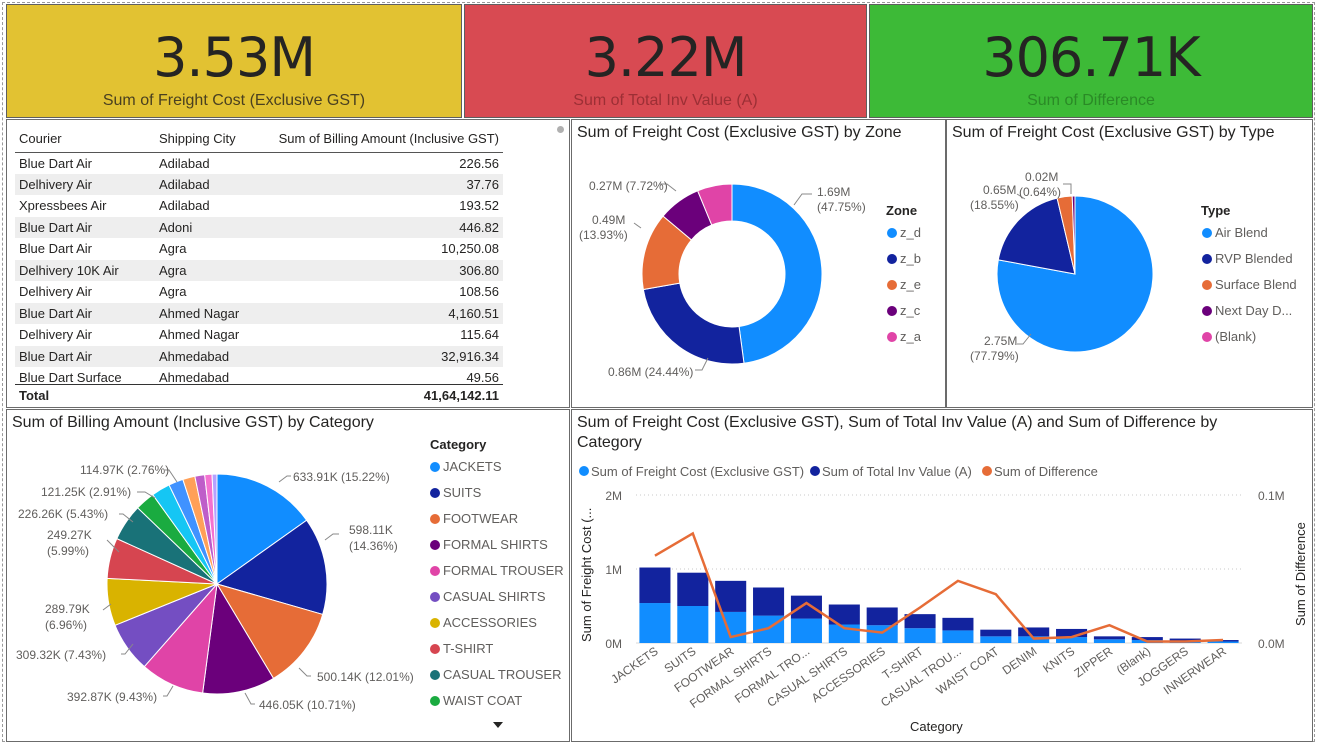 This screenshot has height=744, width=1317. What do you see at coordinates (259, 356) in the screenshot?
I see `table-row: Blue Dart Air Ahmedabad 32,916.34` at bounding box center [259, 356].